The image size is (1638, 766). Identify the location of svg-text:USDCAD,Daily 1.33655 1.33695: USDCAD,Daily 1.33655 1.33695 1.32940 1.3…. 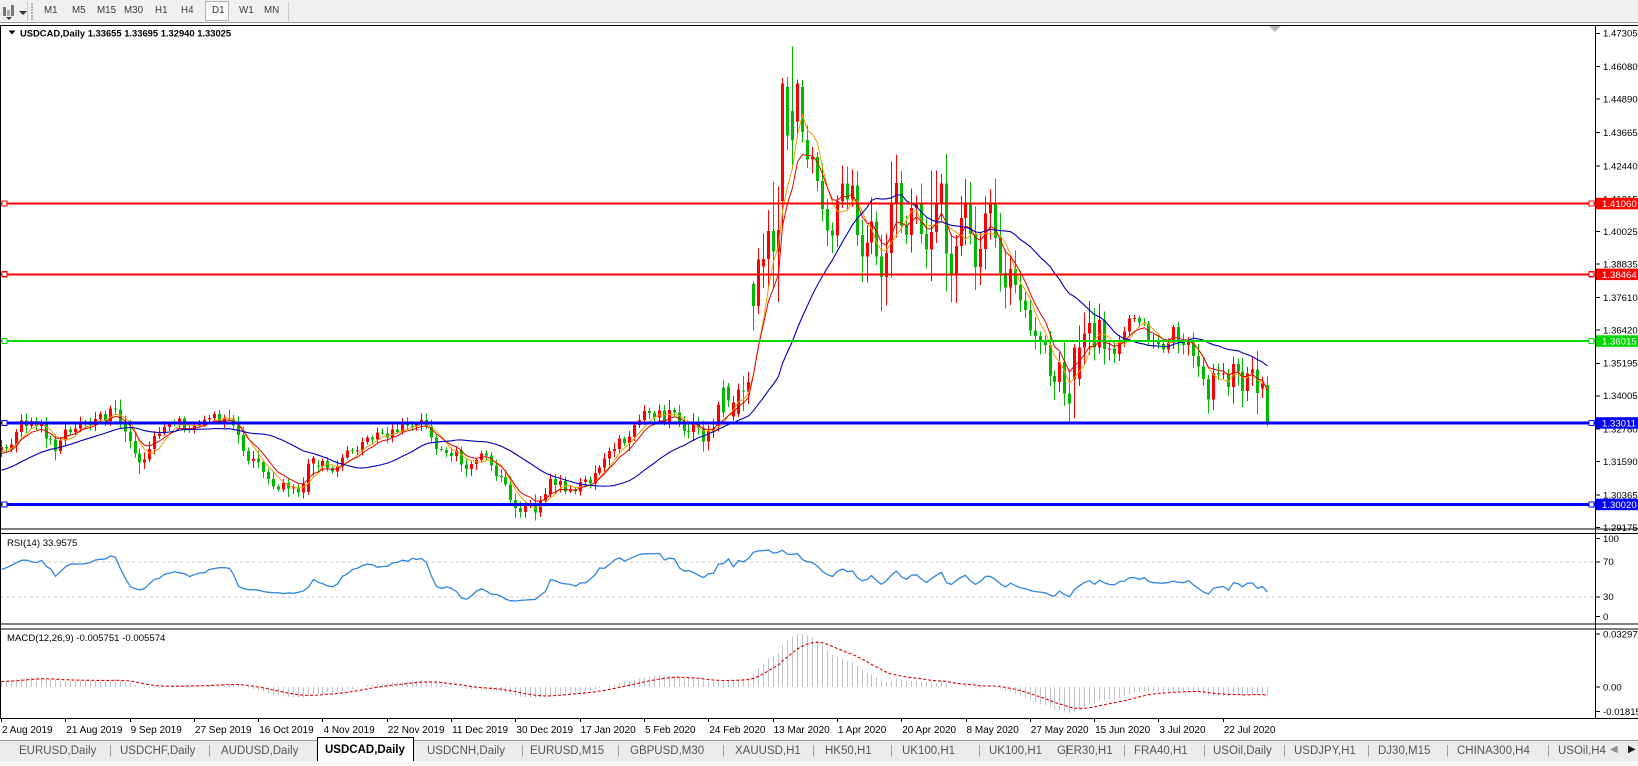
(125, 33).